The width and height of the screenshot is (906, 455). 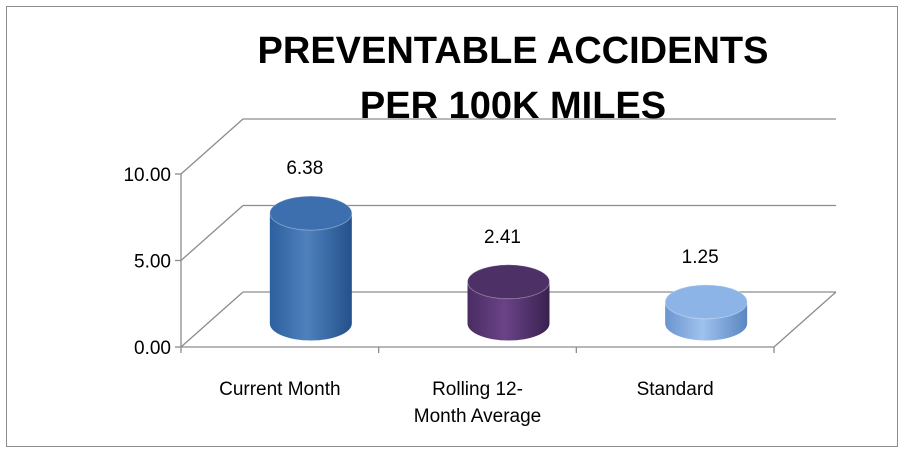 What do you see at coordinates (477, 416) in the screenshot?
I see `category-label: Month Average` at bounding box center [477, 416].